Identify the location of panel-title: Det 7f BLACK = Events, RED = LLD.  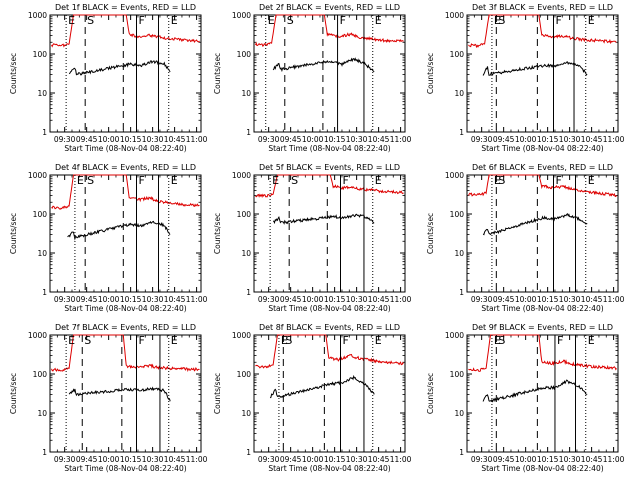
(125, 327).